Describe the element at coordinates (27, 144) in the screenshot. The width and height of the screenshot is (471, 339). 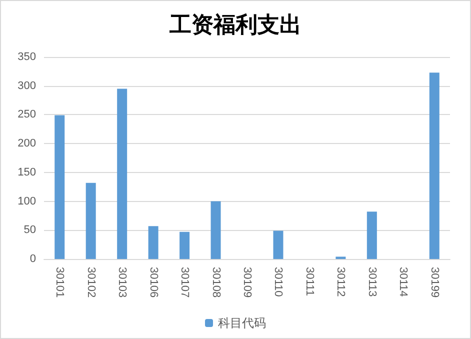
I see `y-tick-label: 200` at that location.